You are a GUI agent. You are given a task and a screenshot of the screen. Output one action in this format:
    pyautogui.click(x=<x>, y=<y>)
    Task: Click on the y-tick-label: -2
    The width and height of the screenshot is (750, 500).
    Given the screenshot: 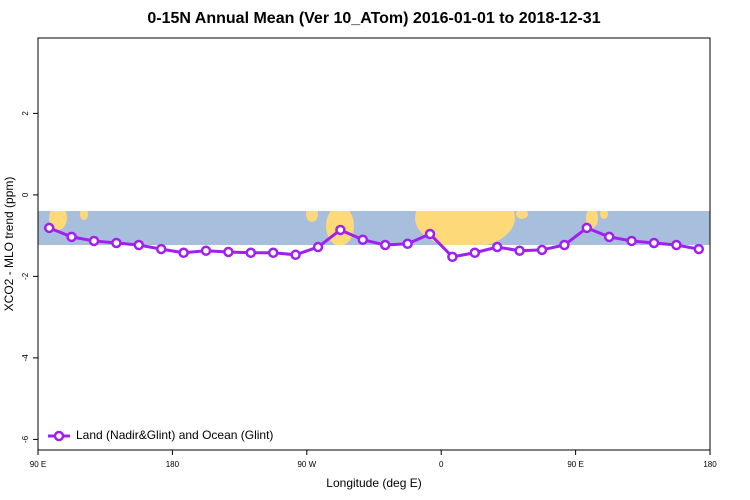 What is the action you would take?
    pyautogui.click(x=25, y=276)
    